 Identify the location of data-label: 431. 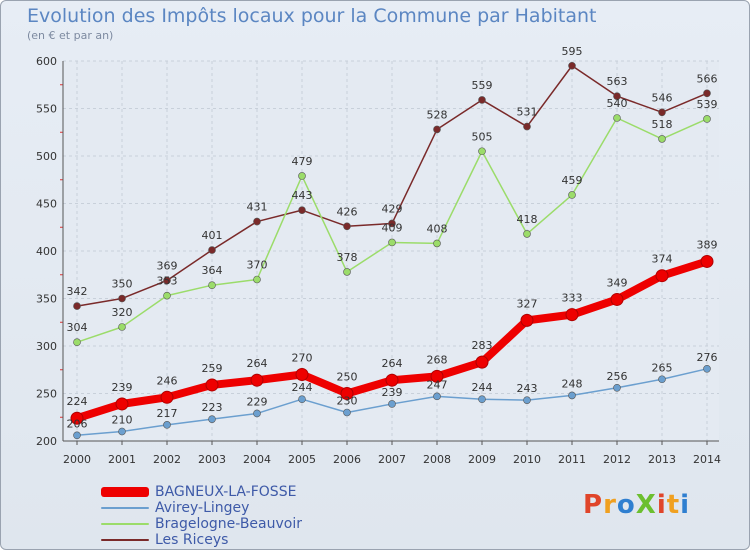
(257, 207).